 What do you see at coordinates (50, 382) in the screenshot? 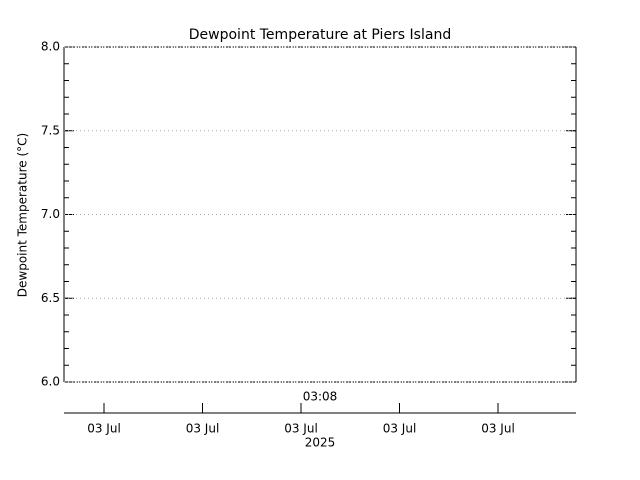
I see `y-tick-label: 6.0` at bounding box center [50, 382].